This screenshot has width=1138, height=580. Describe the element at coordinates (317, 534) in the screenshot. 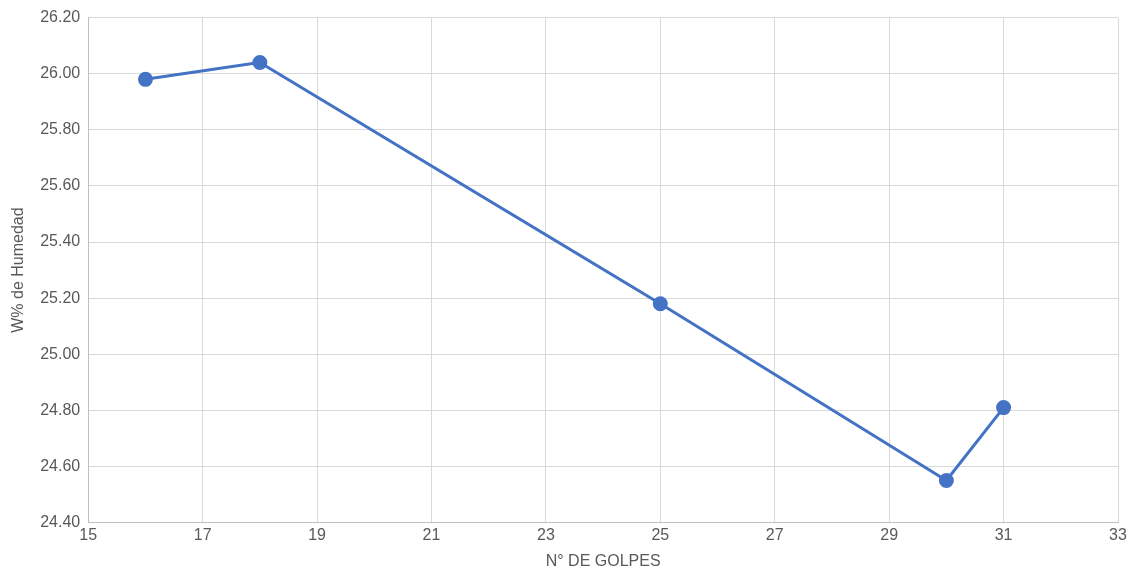

I see `x-tick-label: 19` at that location.